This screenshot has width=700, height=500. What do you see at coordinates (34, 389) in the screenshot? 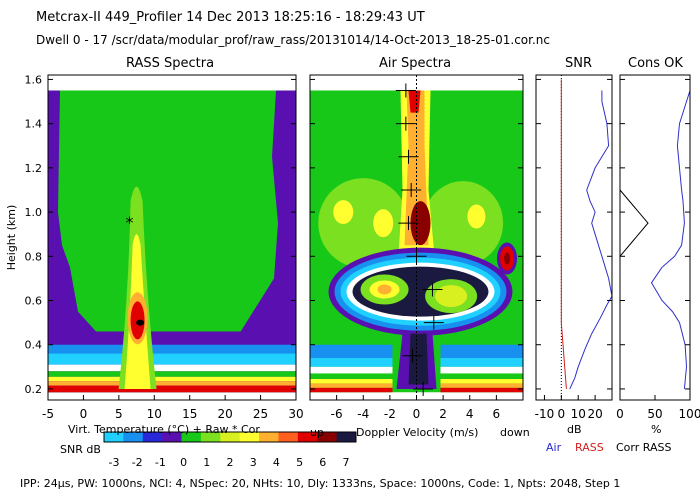
I see `y-tick-label: 0.2` at bounding box center [34, 389].